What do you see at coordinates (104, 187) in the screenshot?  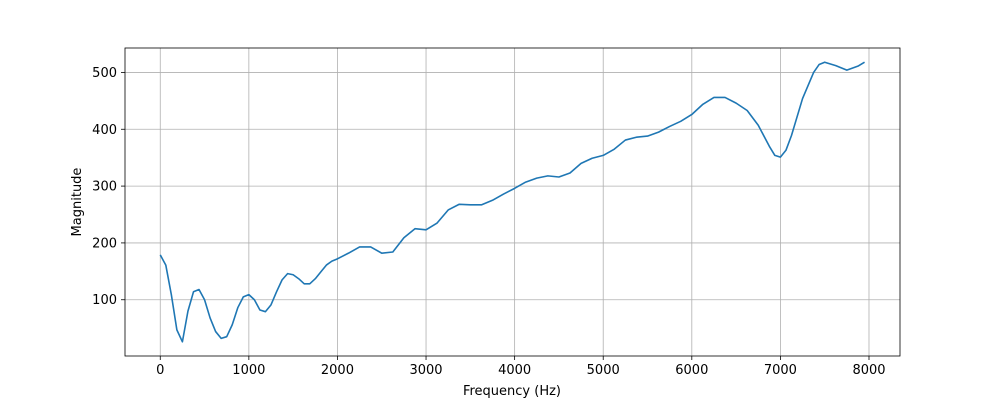 I see `y-tick-label: 300` at bounding box center [104, 187].